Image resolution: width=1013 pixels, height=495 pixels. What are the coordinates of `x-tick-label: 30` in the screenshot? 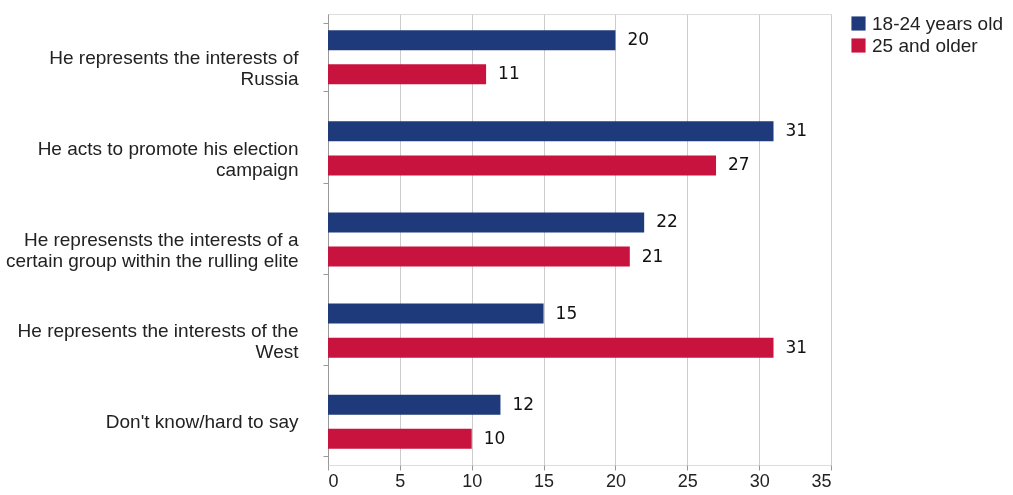 It's located at (759, 480).